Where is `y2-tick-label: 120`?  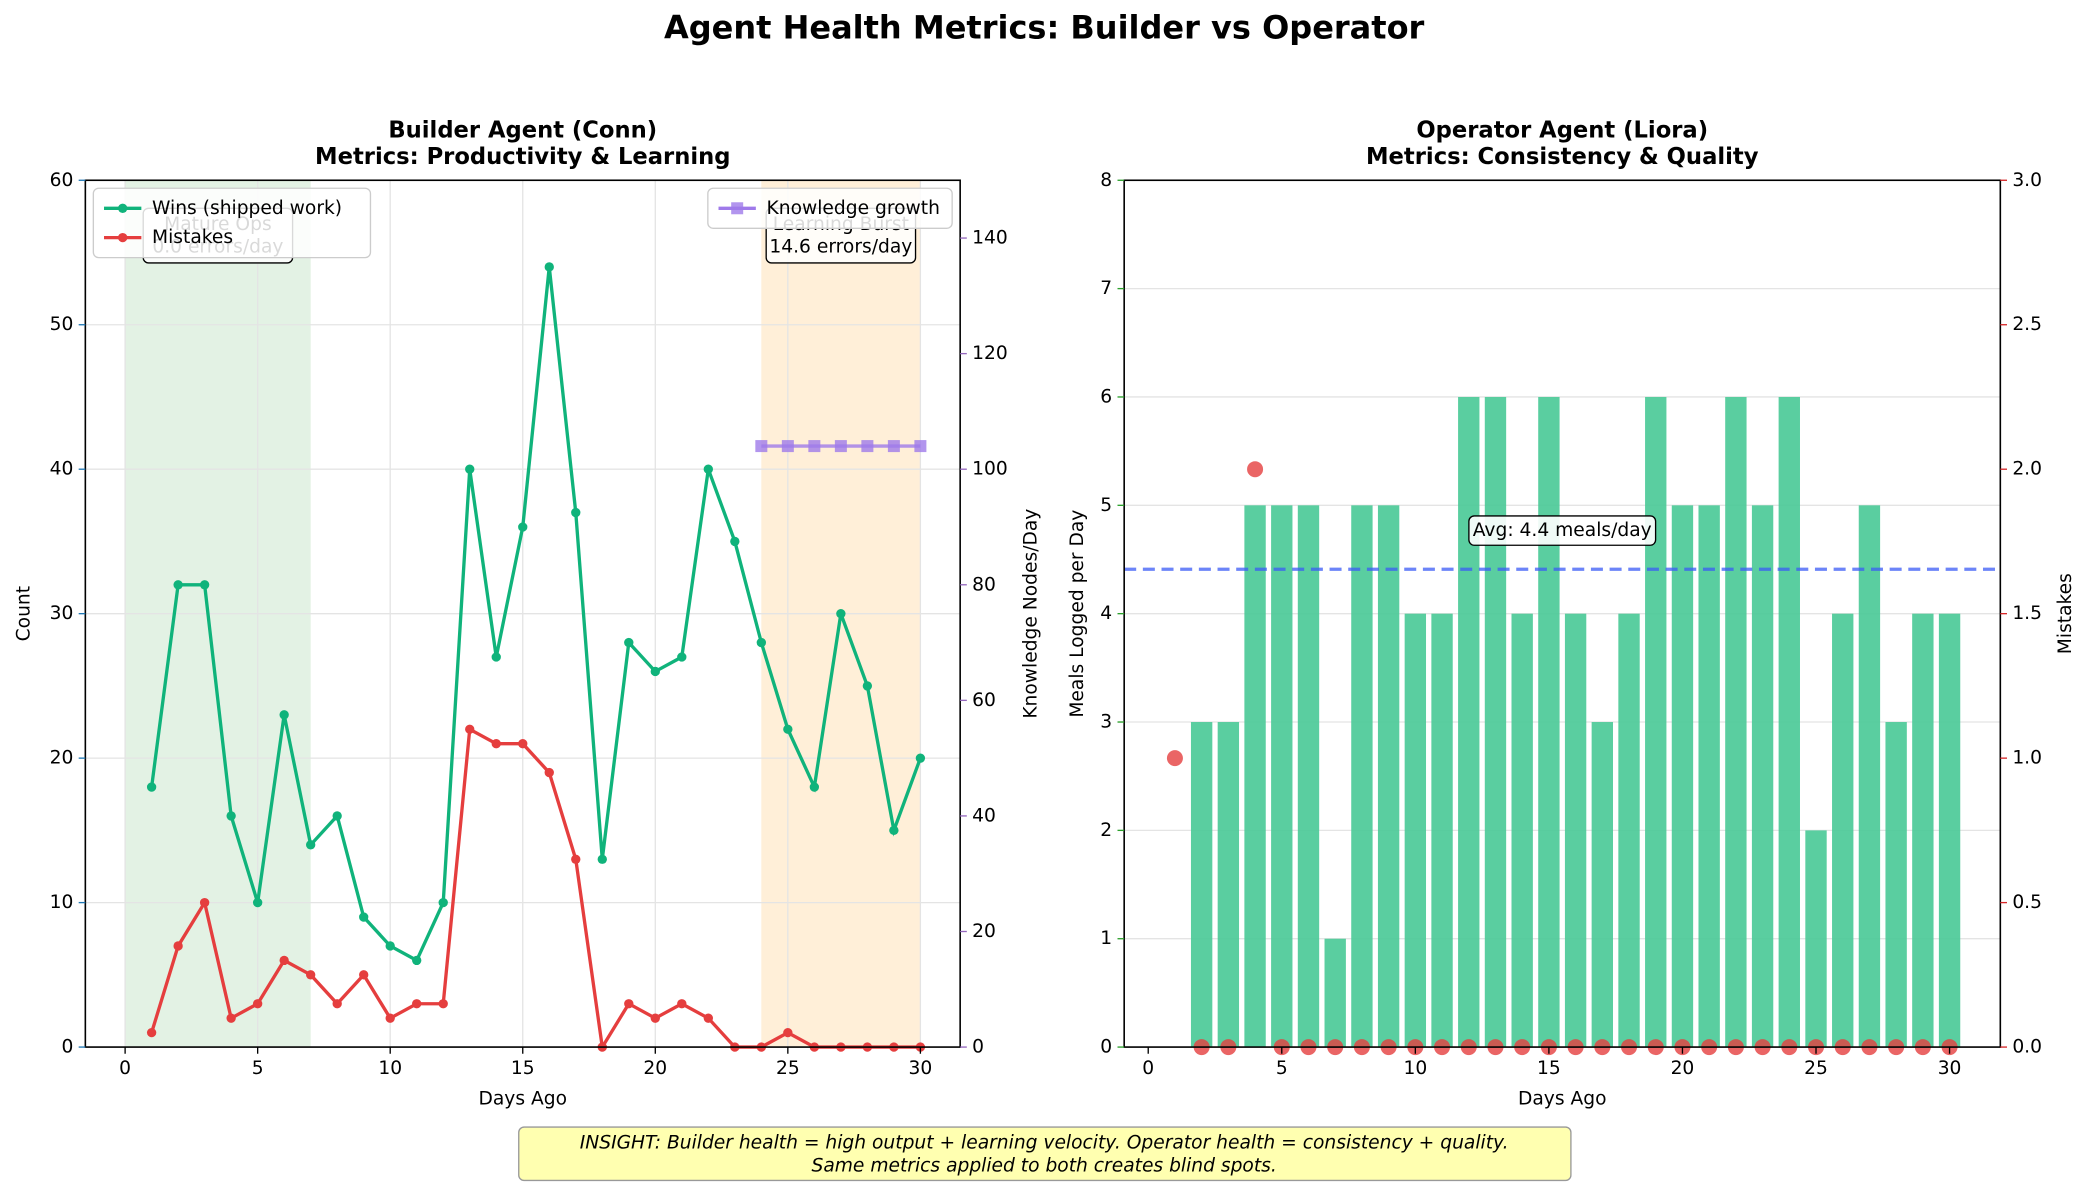
y2-tick-label: 120 is located at coordinates (990, 353).